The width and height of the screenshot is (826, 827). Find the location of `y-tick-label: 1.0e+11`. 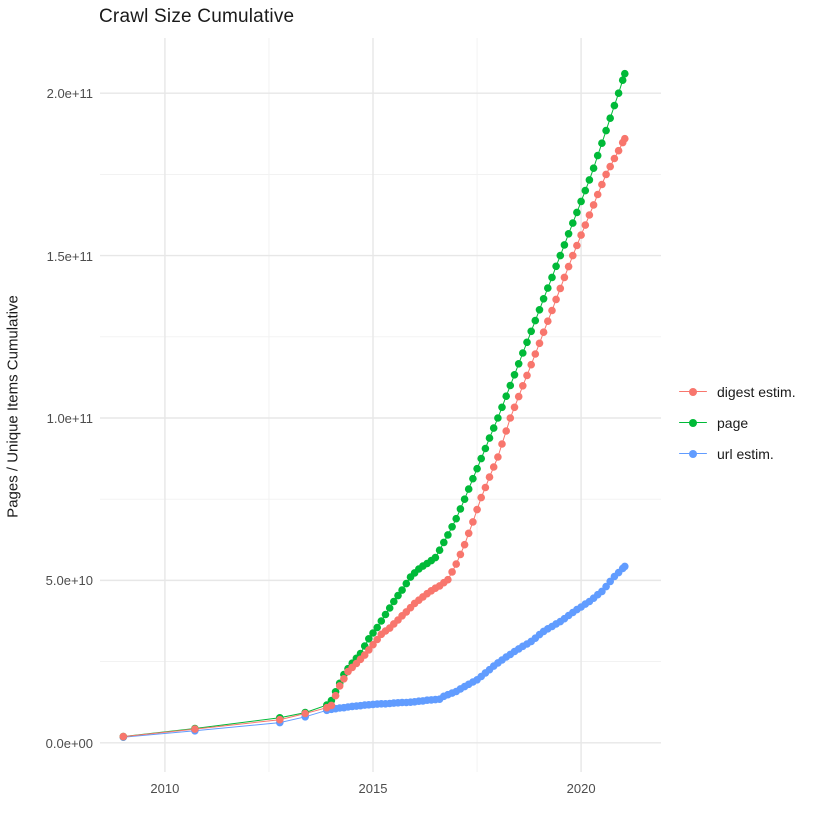

y-tick-label: 1.0e+11 is located at coordinates (69, 418).